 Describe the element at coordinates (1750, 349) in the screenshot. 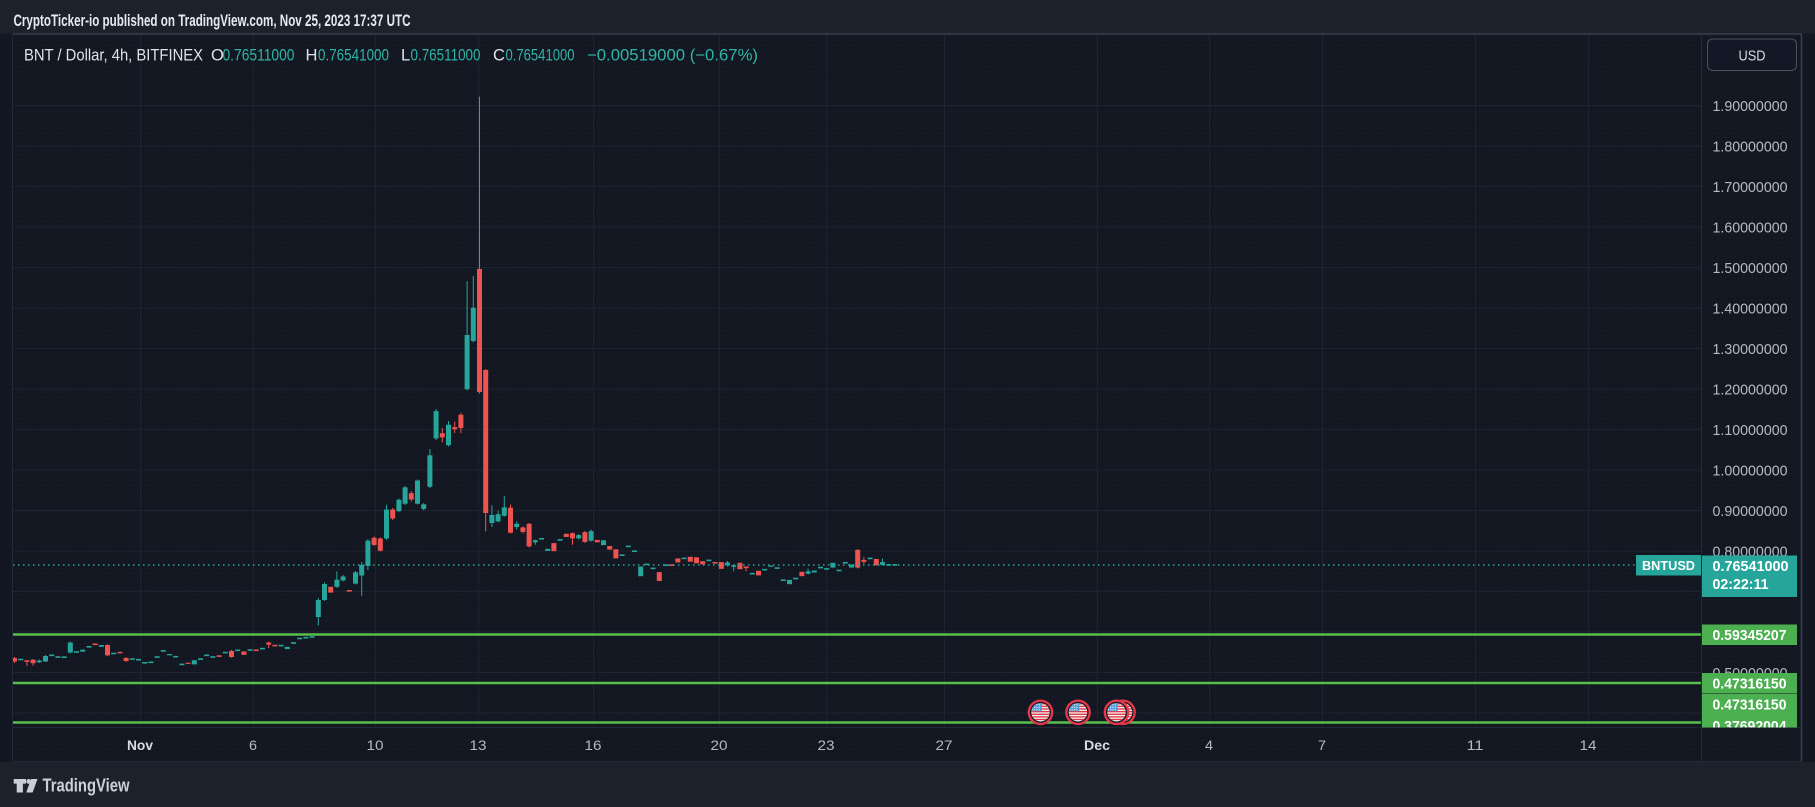

I see `svg-text: 1.30000000` at that location.